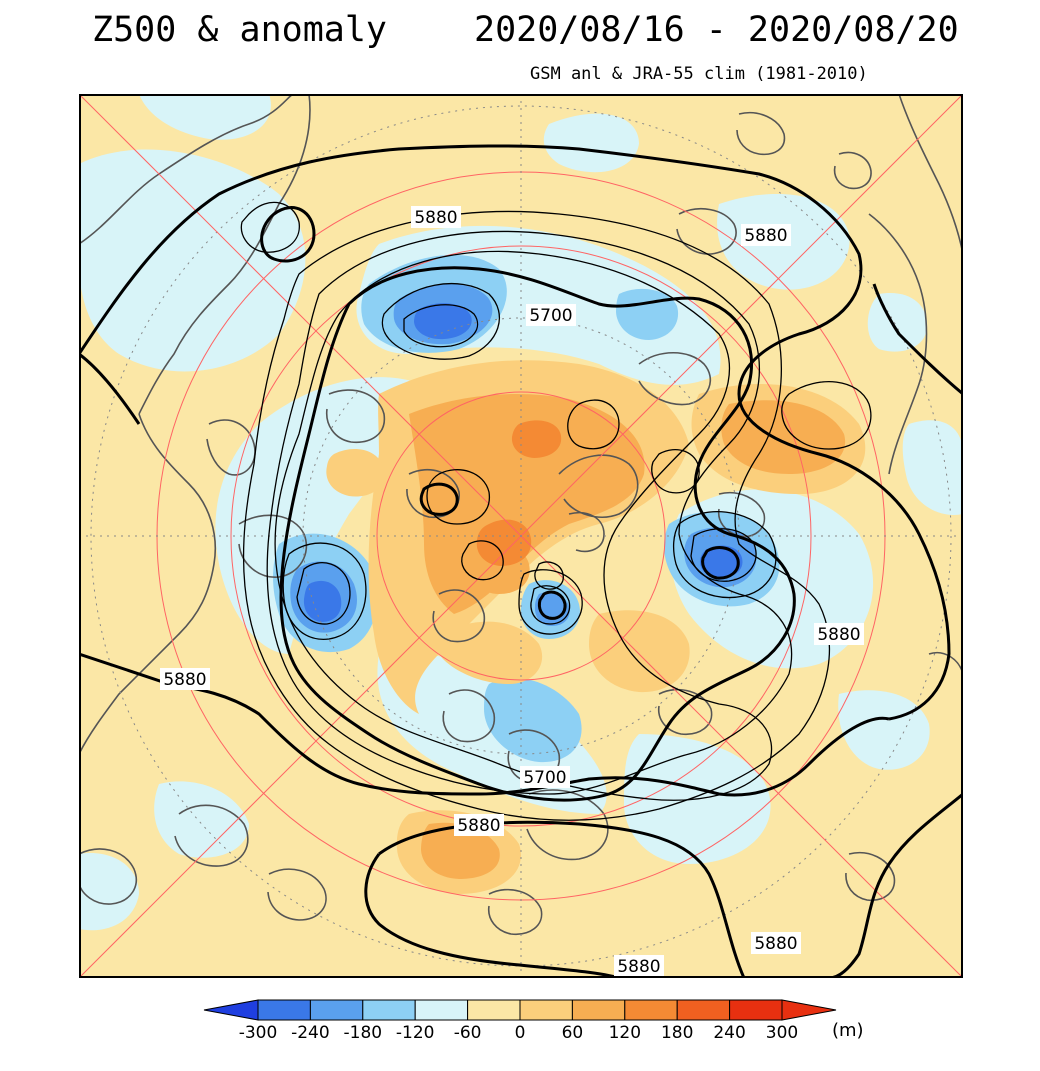  Describe the element at coordinates (240, 30) in the screenshot. I see `map-title: Z500 & anomaly` at that location.